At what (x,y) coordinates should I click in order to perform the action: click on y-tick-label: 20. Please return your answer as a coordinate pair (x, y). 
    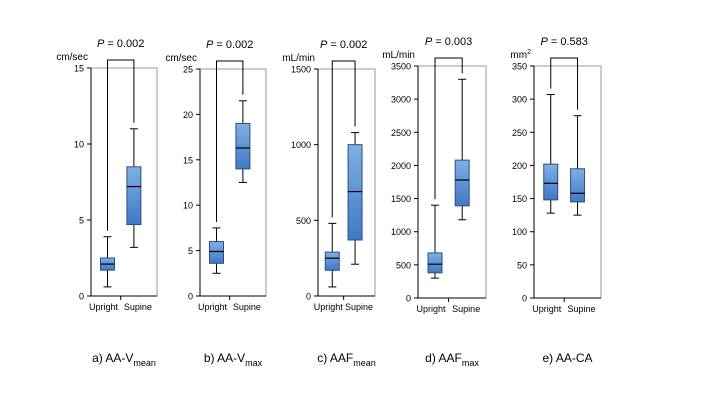
    Looking at the image, I should click on (188, 115).